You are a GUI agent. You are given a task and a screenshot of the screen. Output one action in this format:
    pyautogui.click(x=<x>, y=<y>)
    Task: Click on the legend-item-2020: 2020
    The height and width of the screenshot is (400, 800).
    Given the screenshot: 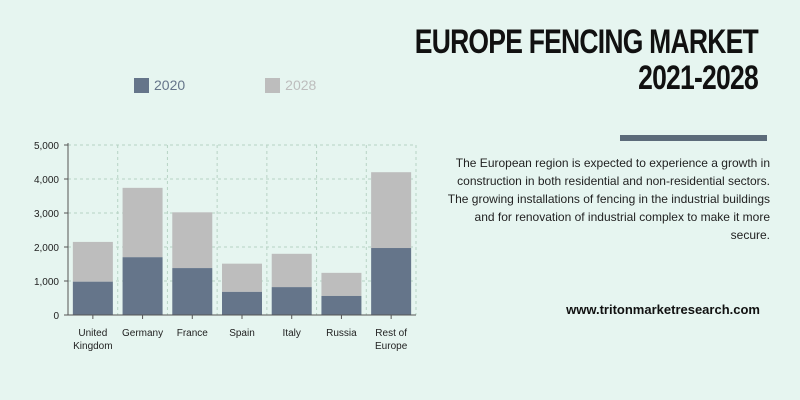 What is the action you would take?
    pyautogui.click(x=159, y=85)
    